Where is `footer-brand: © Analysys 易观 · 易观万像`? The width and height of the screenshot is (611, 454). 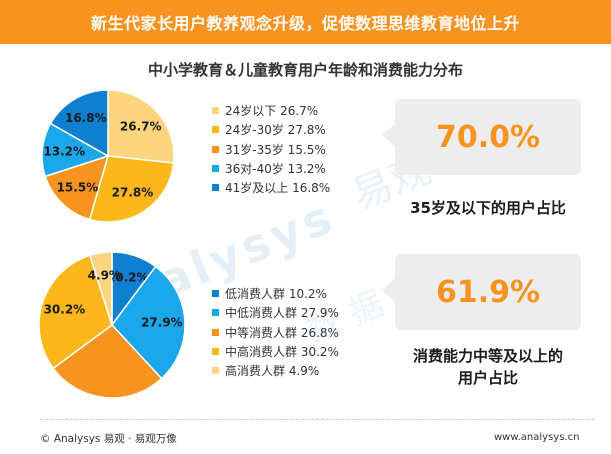
footer-brand: © Analysys 易观 · 易观万像 is located at coordinates (108, 439).